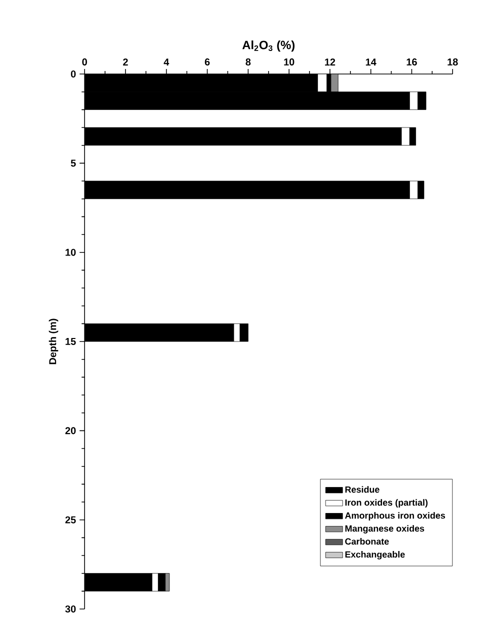  What do you see at coordinates (385, 529) in the screenshot?
I see `legend-label: Manganese oxides` at bounding box center [385, 529].